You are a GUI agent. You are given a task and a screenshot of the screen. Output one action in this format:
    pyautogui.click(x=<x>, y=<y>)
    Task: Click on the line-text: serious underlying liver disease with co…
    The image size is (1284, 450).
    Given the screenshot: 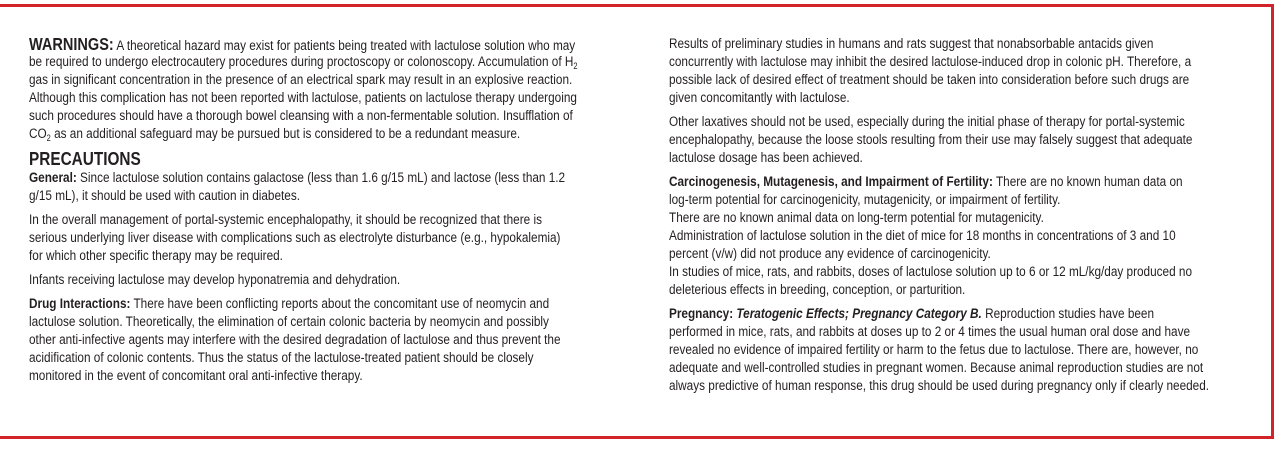 What is the action you would take?
    pyautogui.click(x=295, y=238)
    